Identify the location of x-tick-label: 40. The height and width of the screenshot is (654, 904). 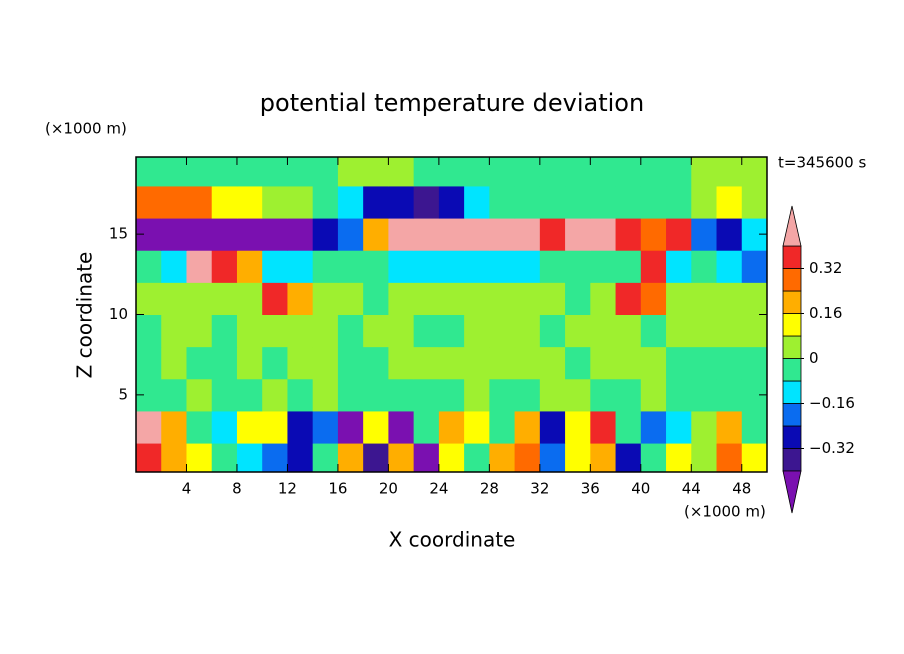
(640, 489).